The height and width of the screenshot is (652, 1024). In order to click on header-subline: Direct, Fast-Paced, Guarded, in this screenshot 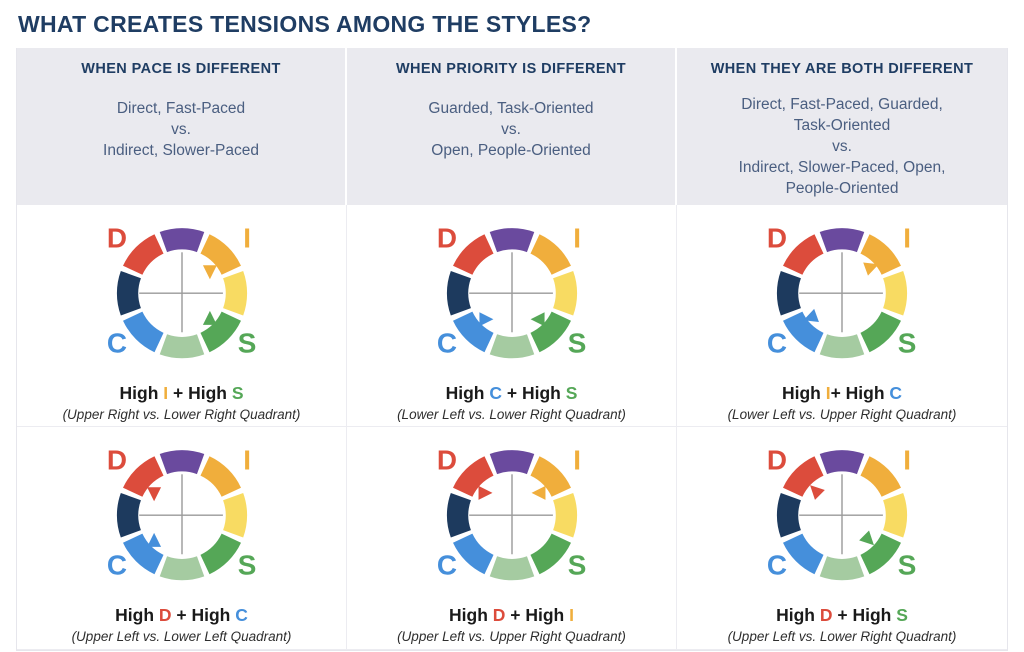, I will do `click(842, 104)`.